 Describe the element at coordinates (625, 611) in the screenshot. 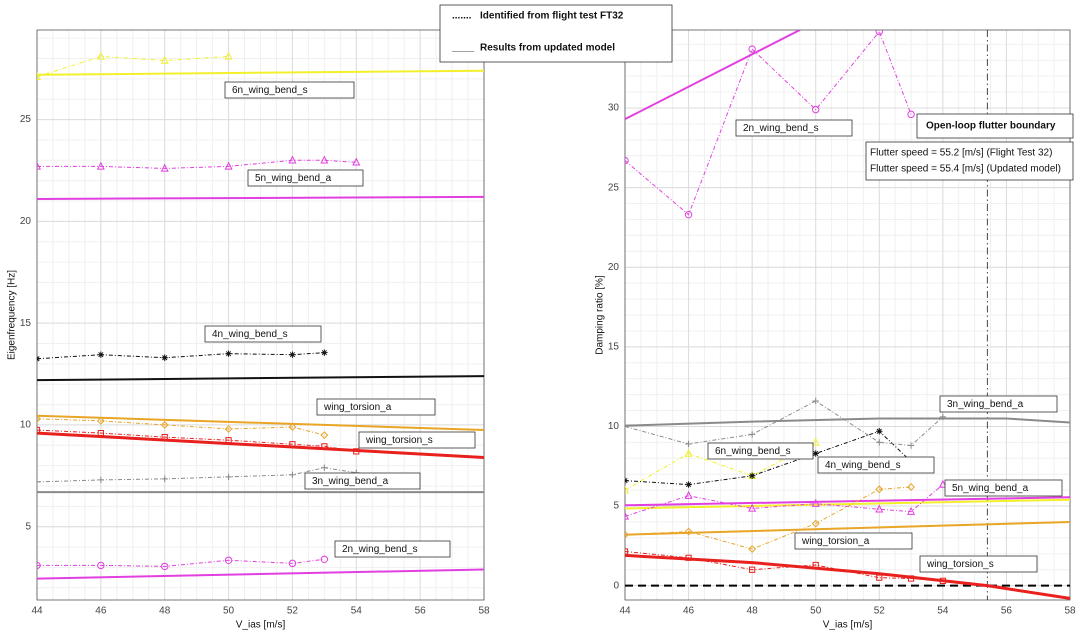

I see `x-tick-label: 44` at that location.